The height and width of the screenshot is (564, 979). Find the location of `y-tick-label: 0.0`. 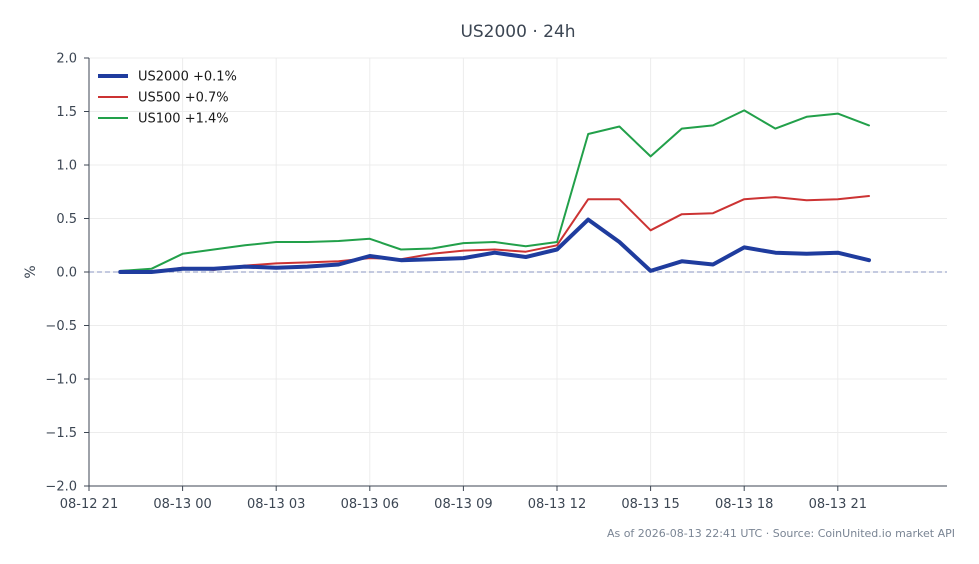

y-tick-label: 0.0 is located at coordinates (66, 273).